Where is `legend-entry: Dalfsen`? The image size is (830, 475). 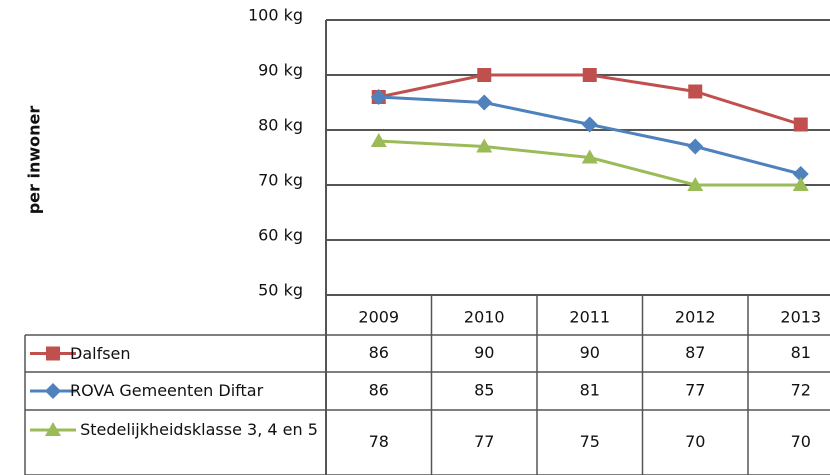
legend-entry: Dalfsen is located at coordinates (100, 353).